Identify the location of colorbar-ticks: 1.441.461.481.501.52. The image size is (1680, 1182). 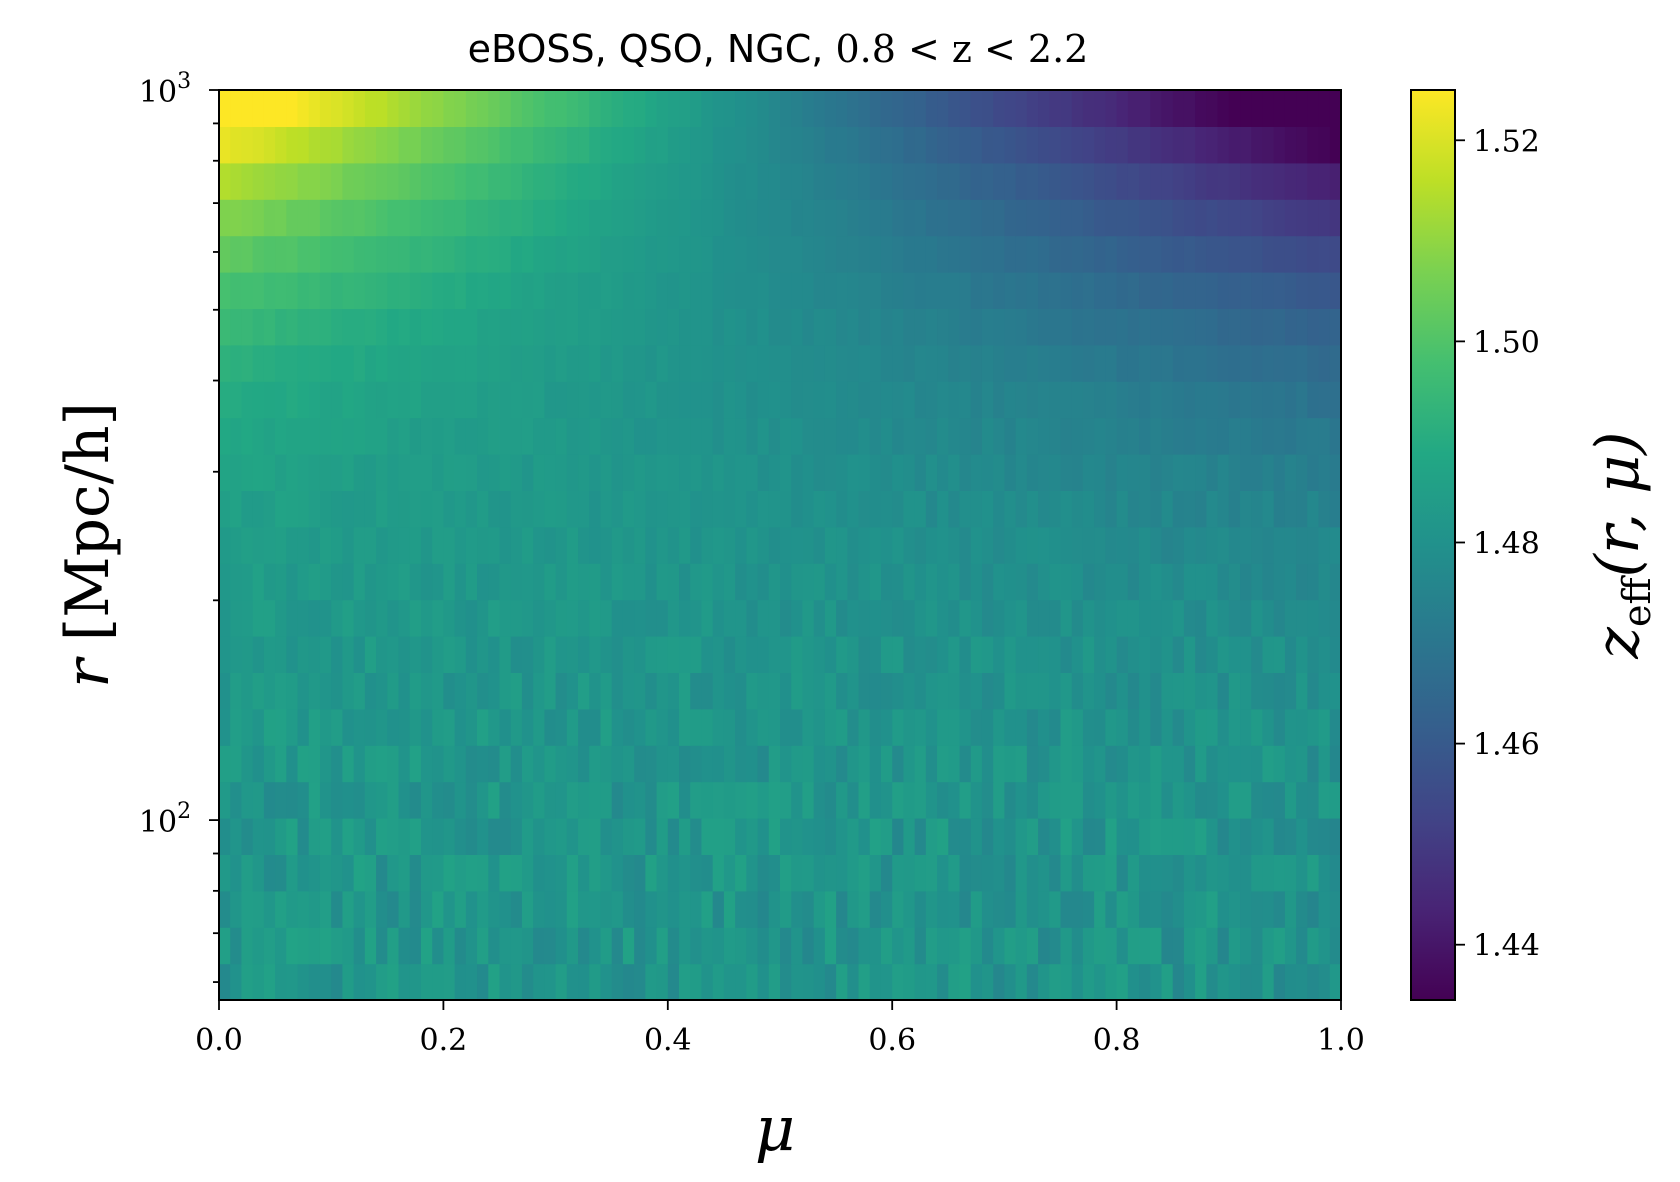
(1497, 544).